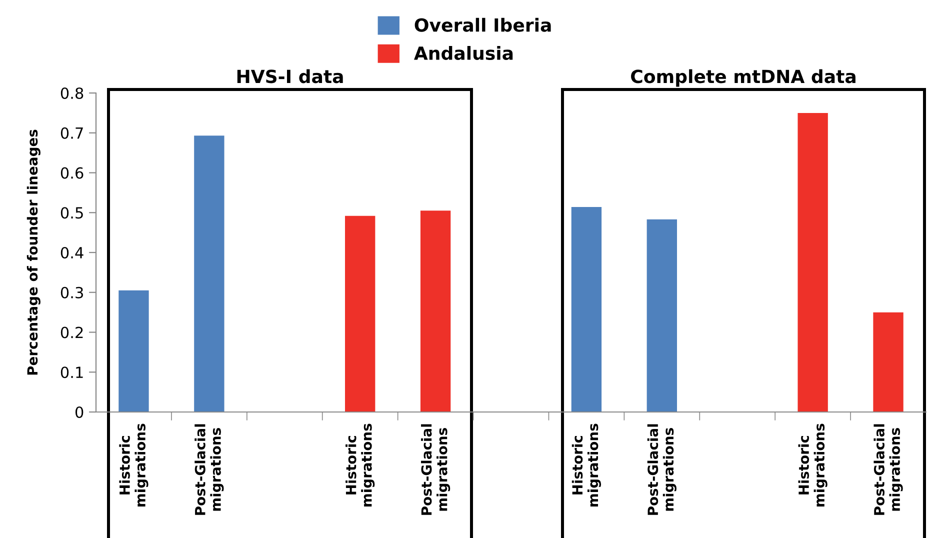 The width and height of the screenshot is (930, 538). I want to click on y-tick-label: 0.3, so click(71, 292).